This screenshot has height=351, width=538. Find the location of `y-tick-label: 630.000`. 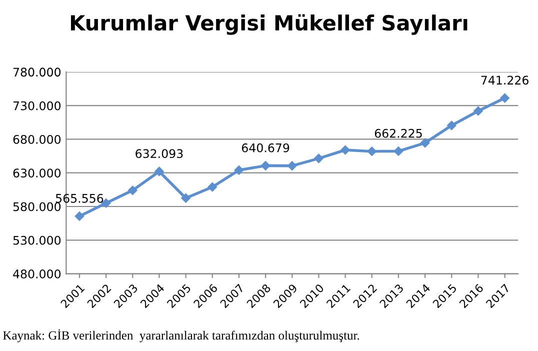

y-tick-label: 630.000 is located at coordinates (37, 173).